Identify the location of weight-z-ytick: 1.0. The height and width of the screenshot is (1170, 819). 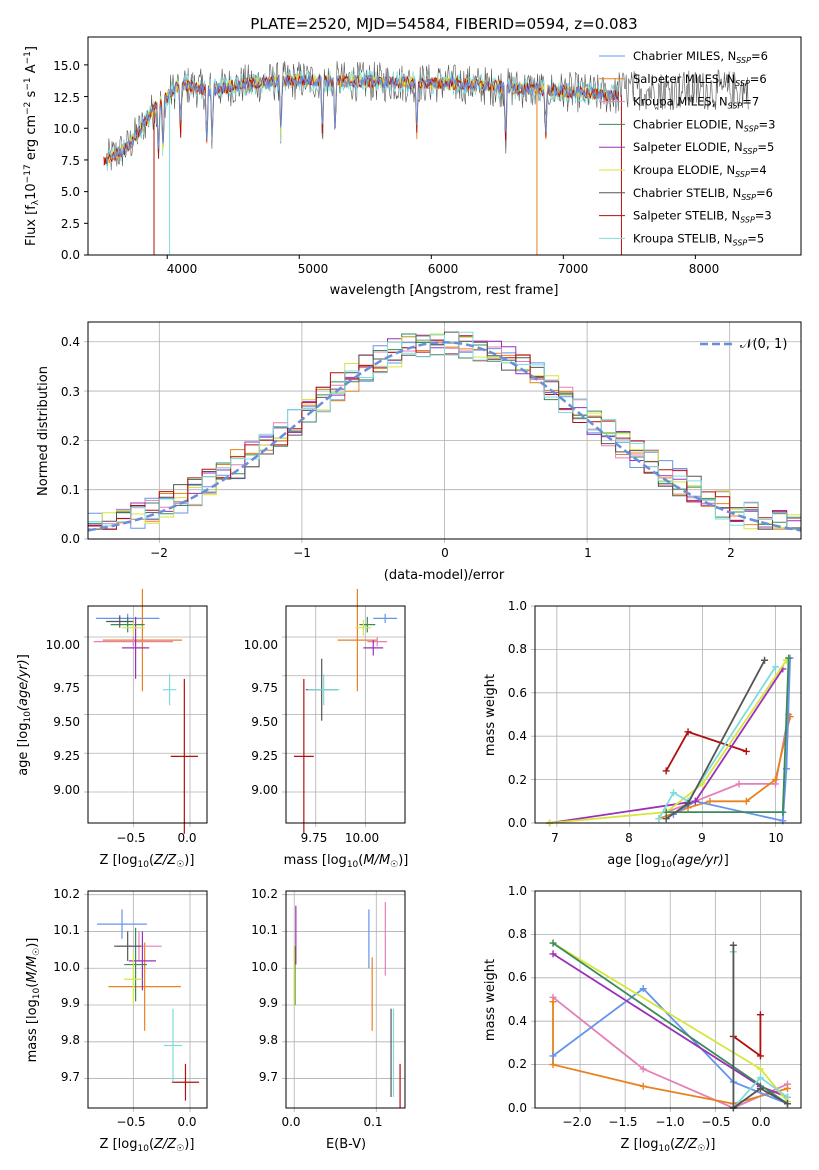
(517, 891).